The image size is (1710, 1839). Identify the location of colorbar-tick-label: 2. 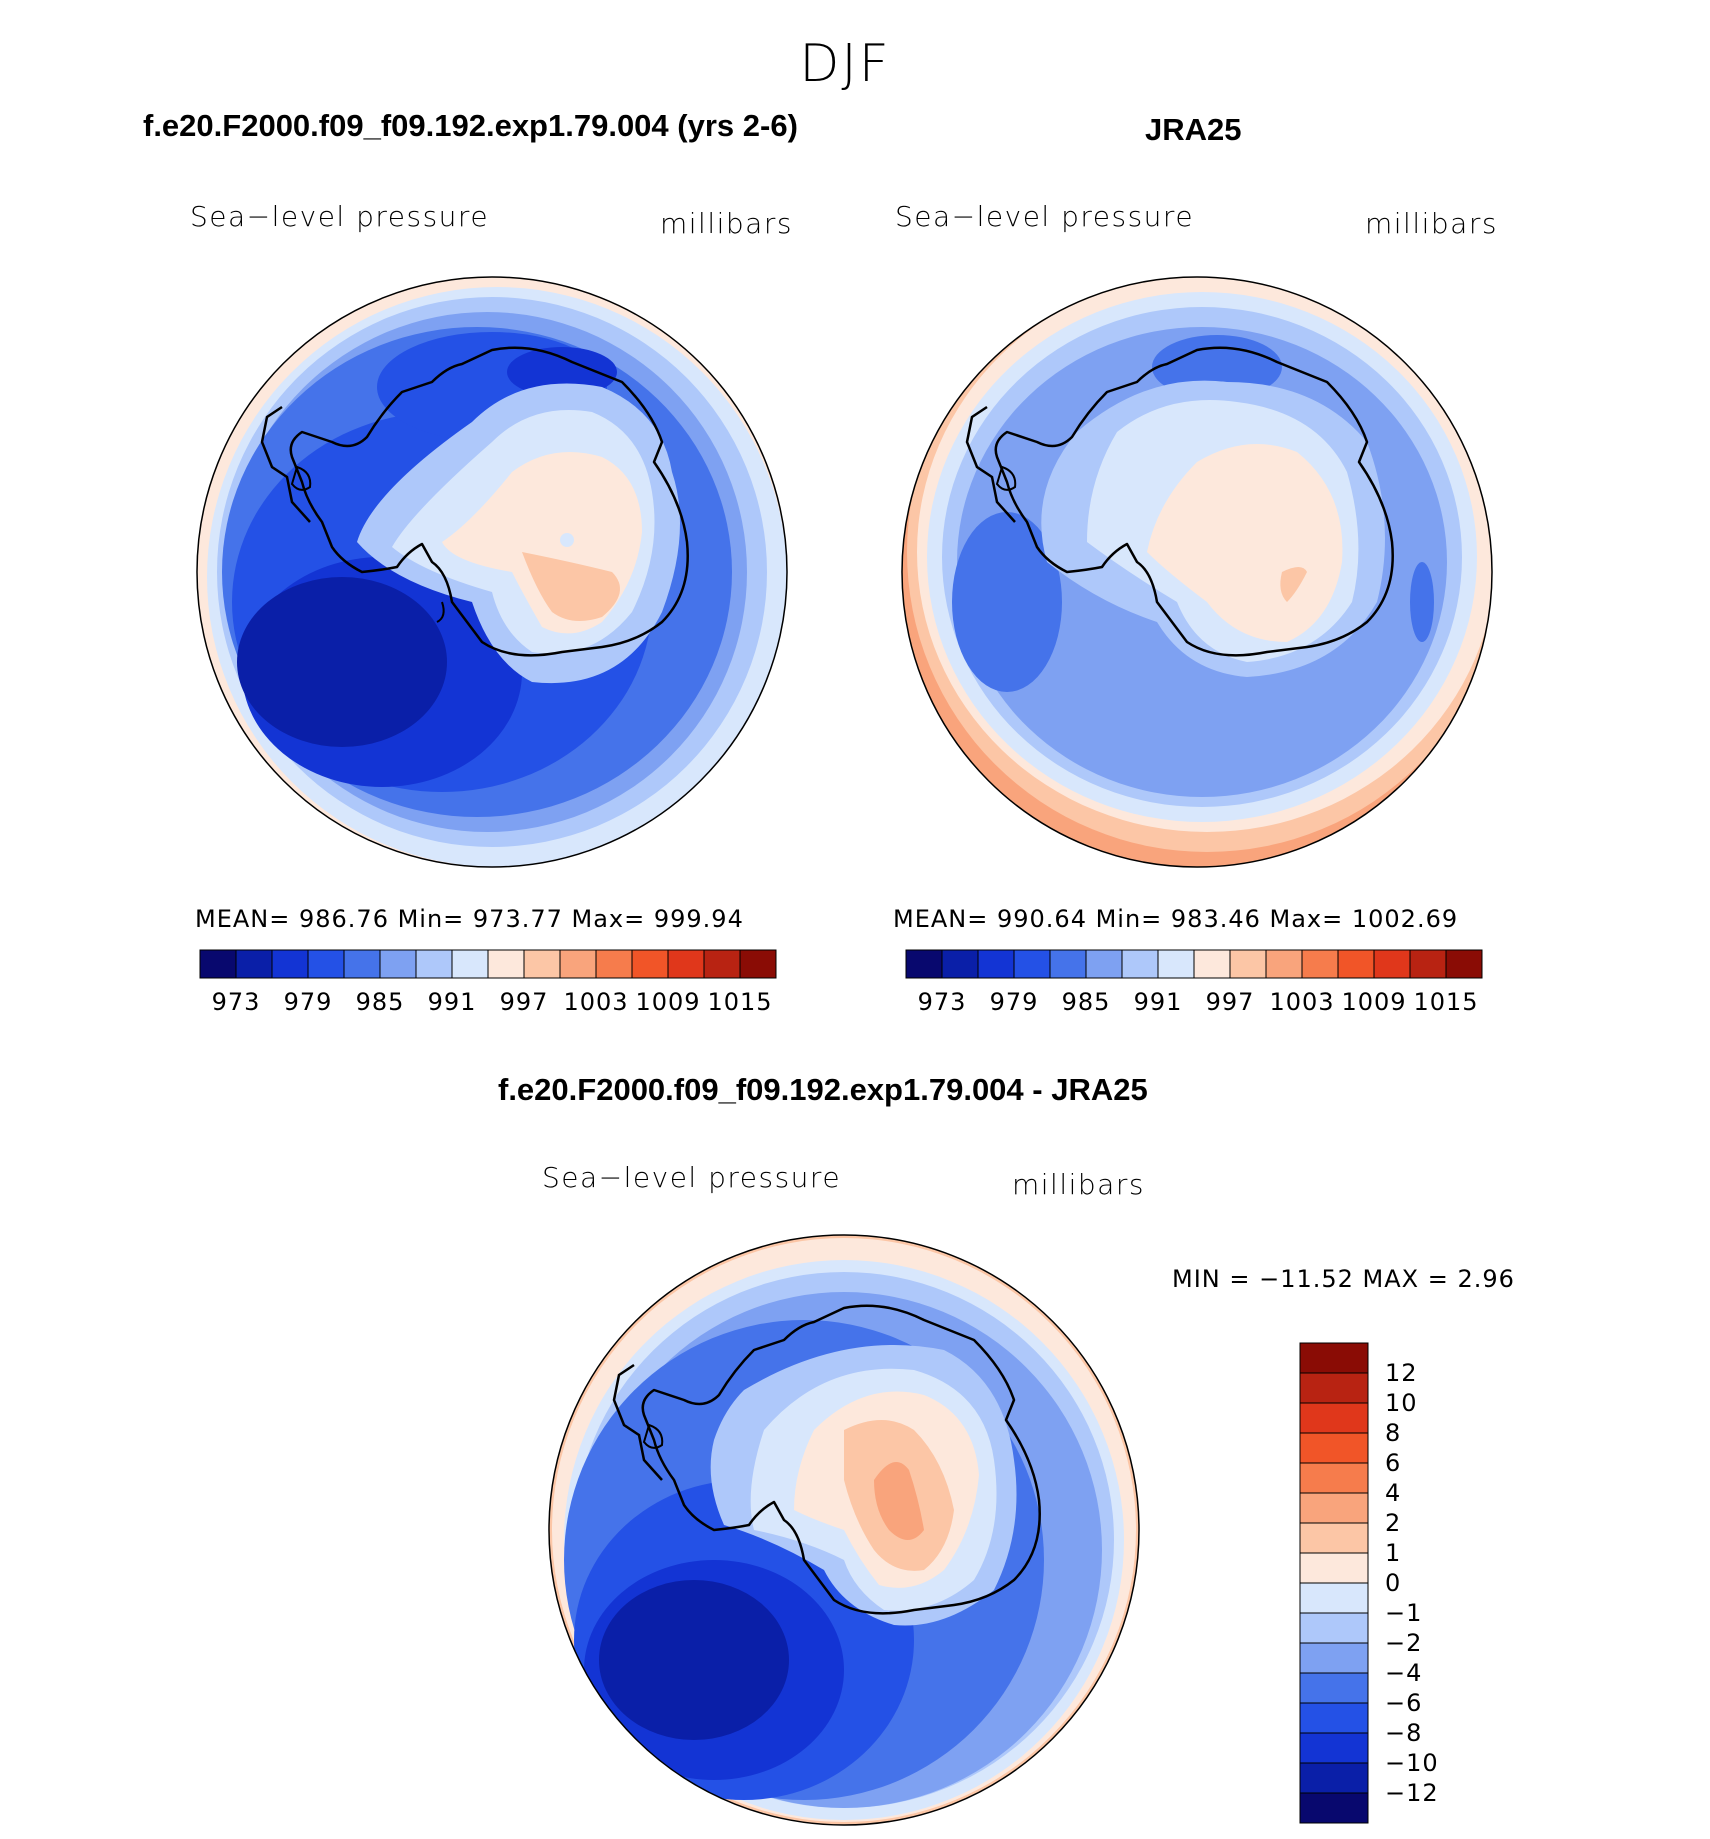
(1393, 1523).